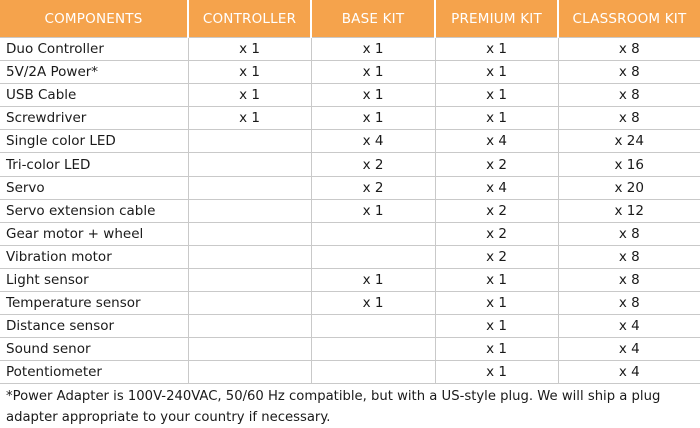 The width and height of the screenshot is (700, 428). Describe the element at coordinates (94, 141) in the screenshot. I see `component-name-cell: Single color LED` at that location.